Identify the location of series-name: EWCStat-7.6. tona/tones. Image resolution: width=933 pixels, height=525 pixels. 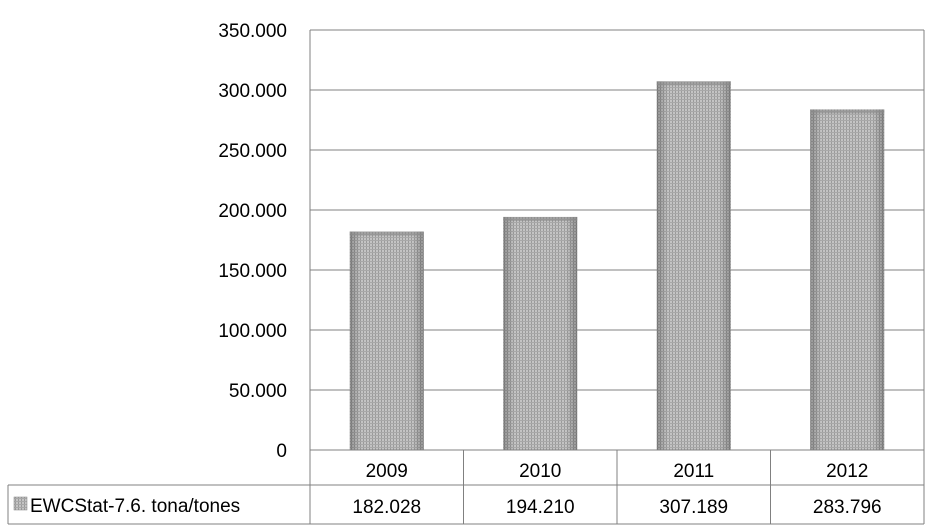
(135, 506).